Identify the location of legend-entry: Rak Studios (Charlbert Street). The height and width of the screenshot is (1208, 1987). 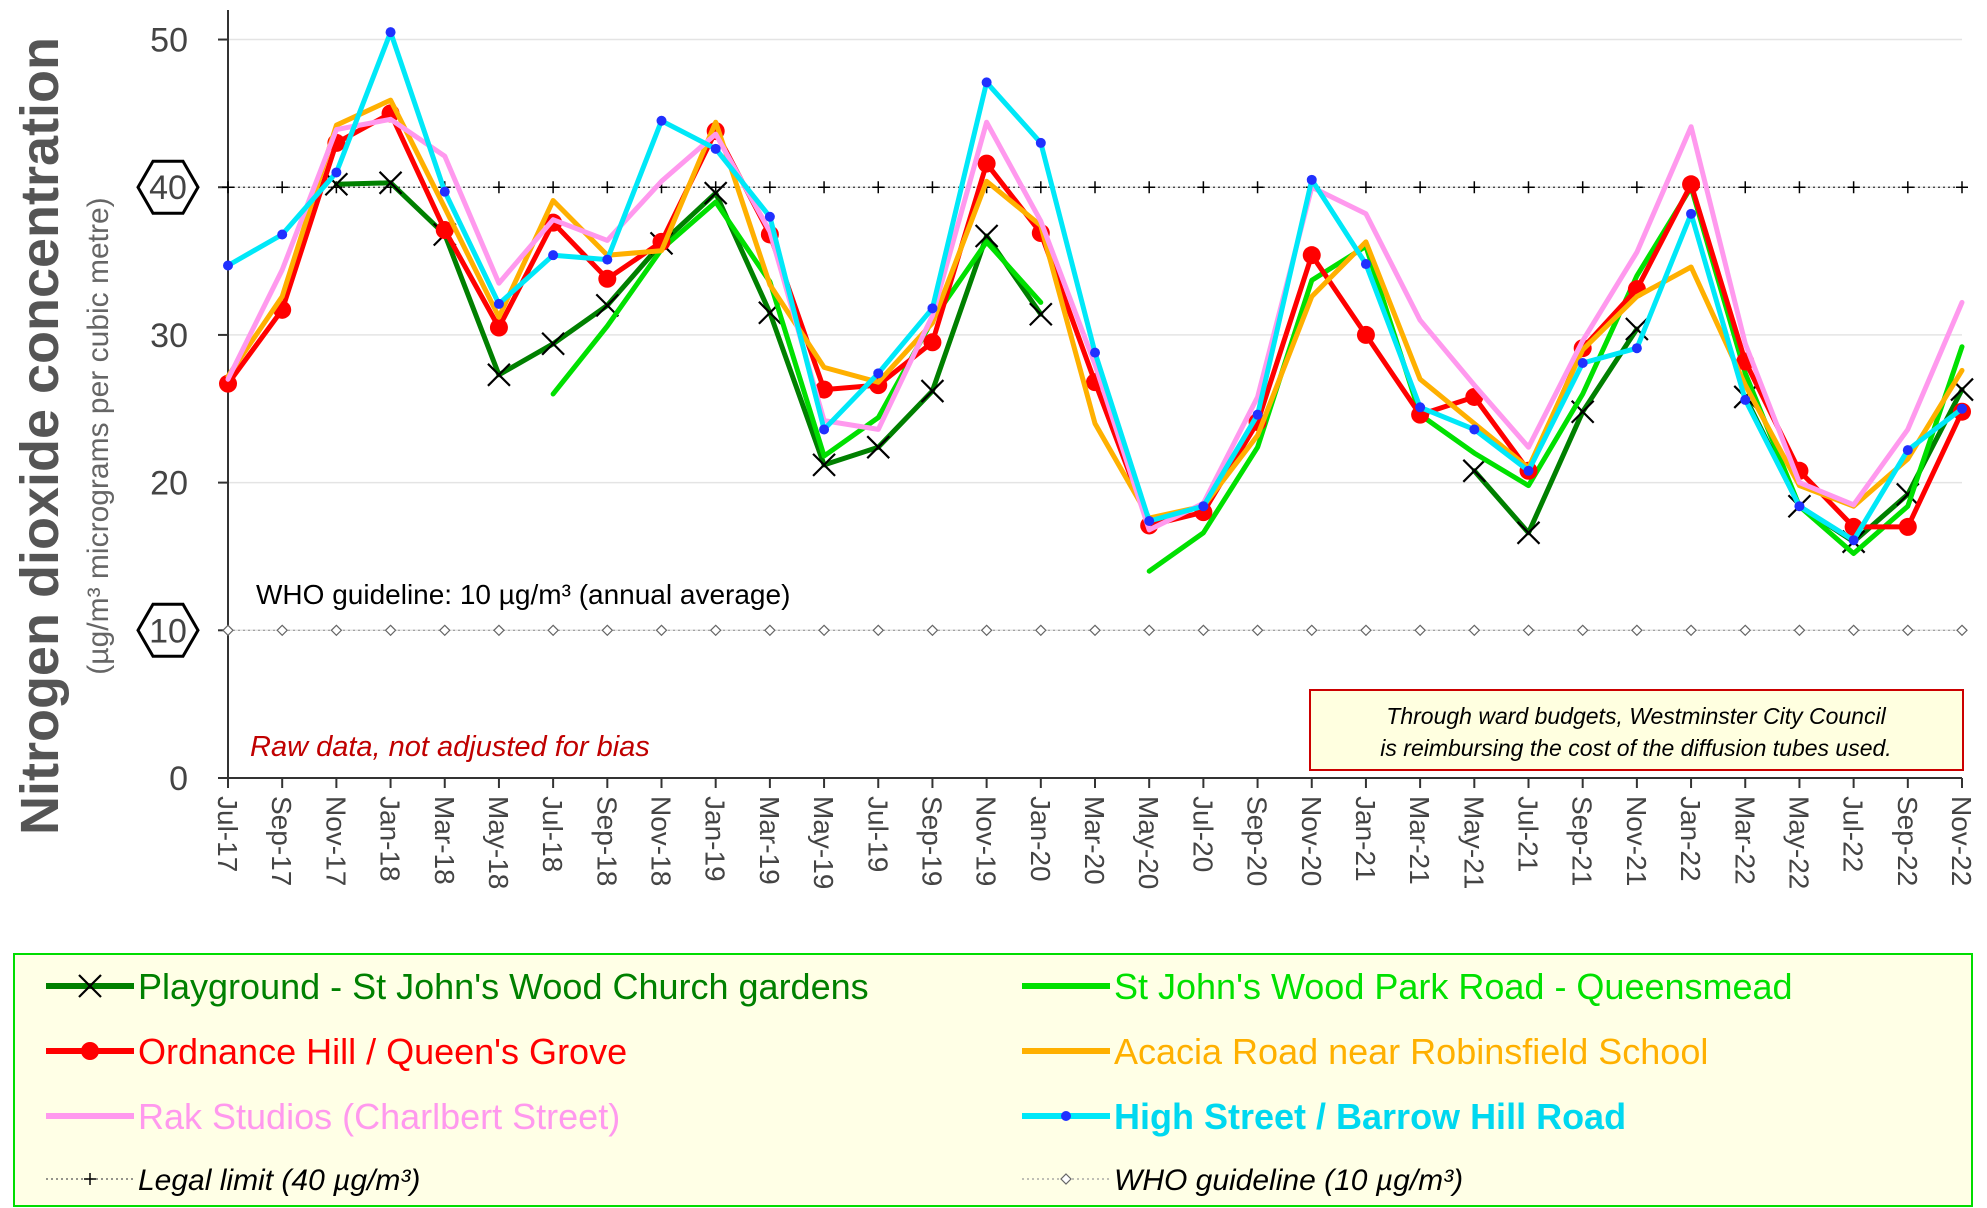
(333, 1116).